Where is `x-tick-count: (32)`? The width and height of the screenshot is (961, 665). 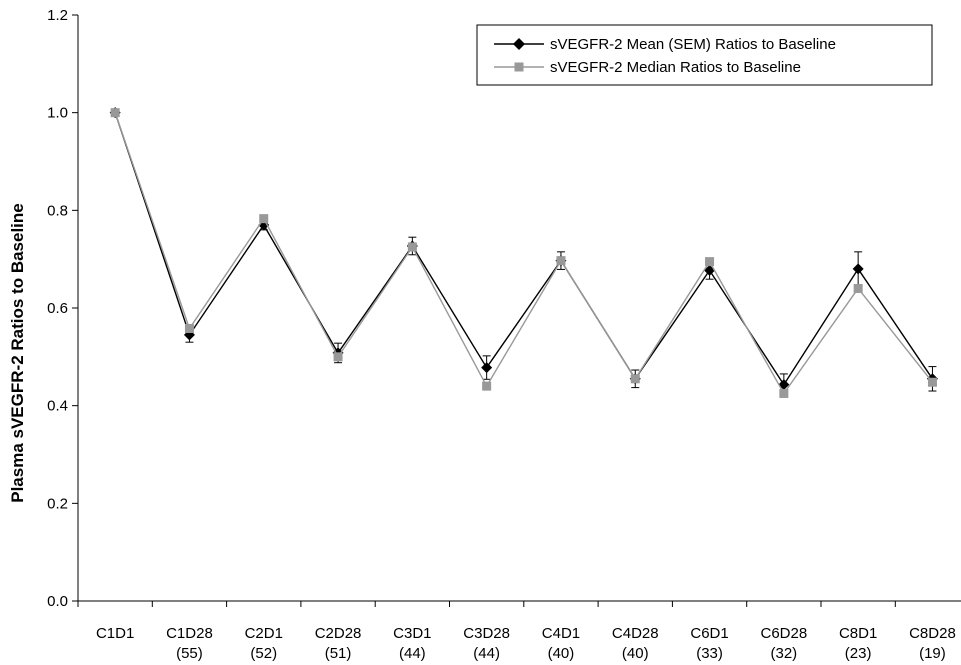
x-tick-count: (32) is located at coordinates (784, 653).